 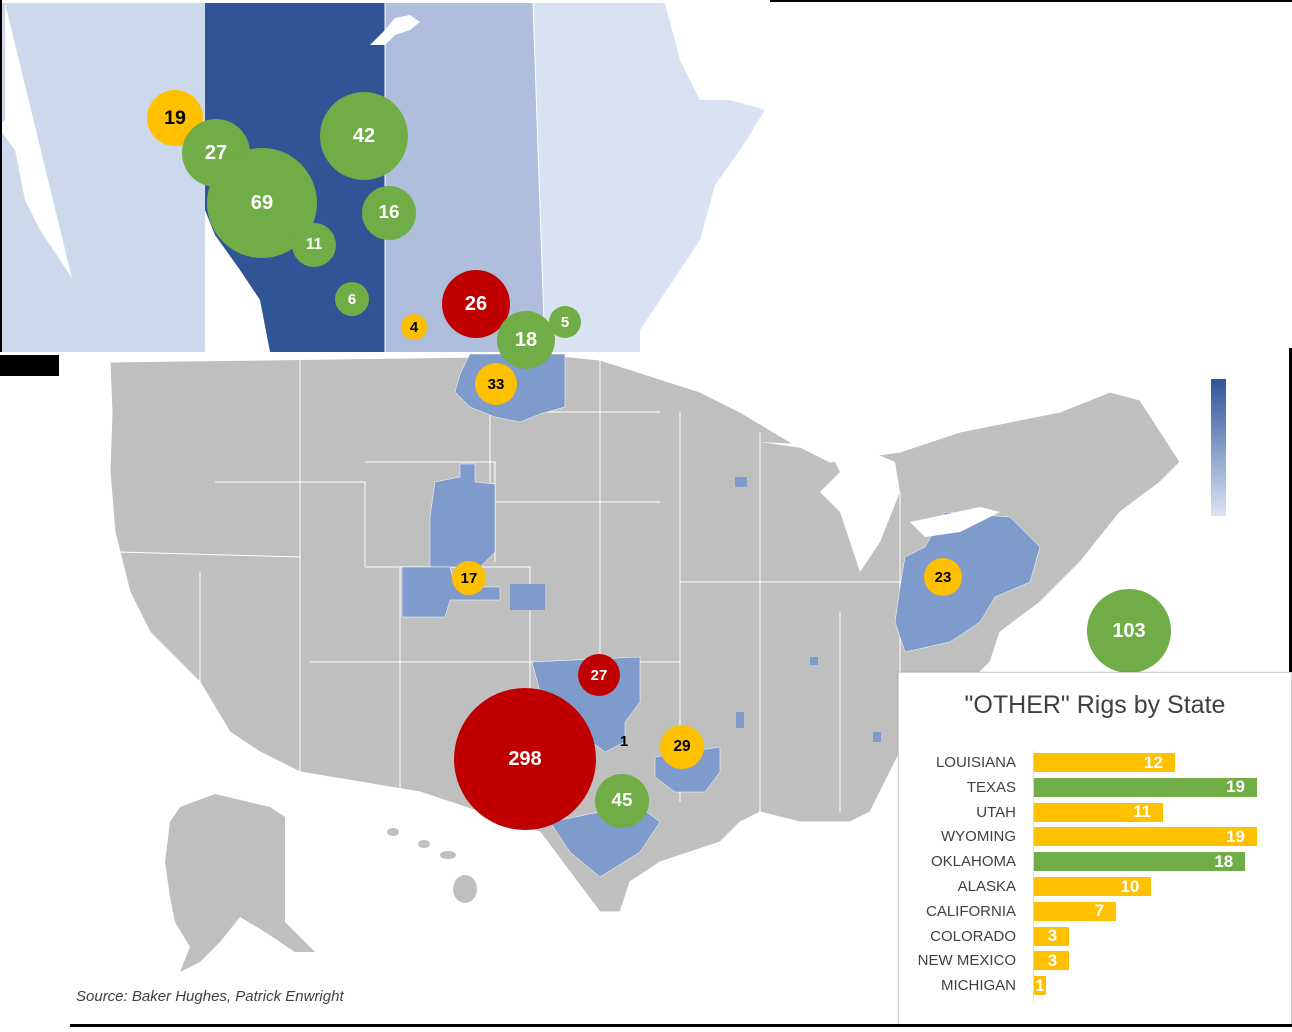 I want to click on chart-bar-row: LOUISIANA 12, so click(x=1095, y=763).